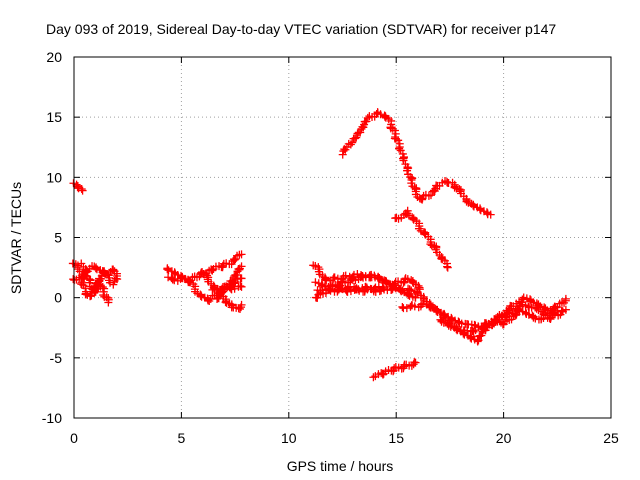  What do you see at coordinates (74, 438) in the screenshot?
I see `x-tick-label: 0` at bounding box center [74, 438].